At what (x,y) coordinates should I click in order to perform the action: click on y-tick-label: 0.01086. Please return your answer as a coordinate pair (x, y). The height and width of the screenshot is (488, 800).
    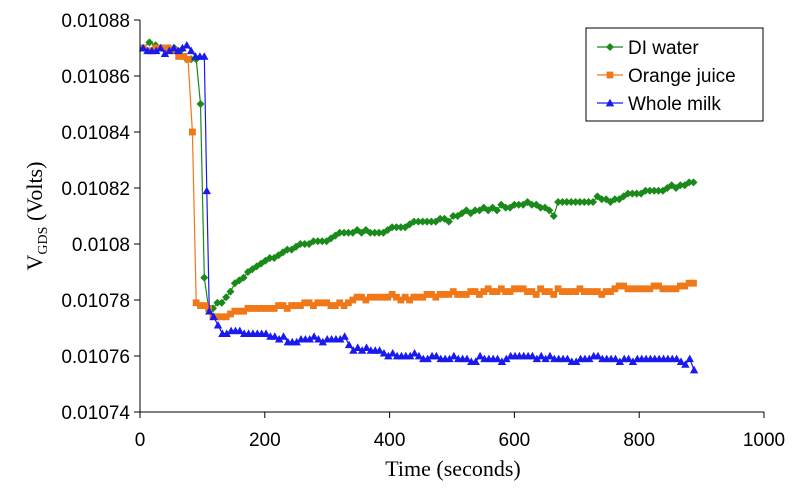
    Looking at the image, I should click on (95, 77).